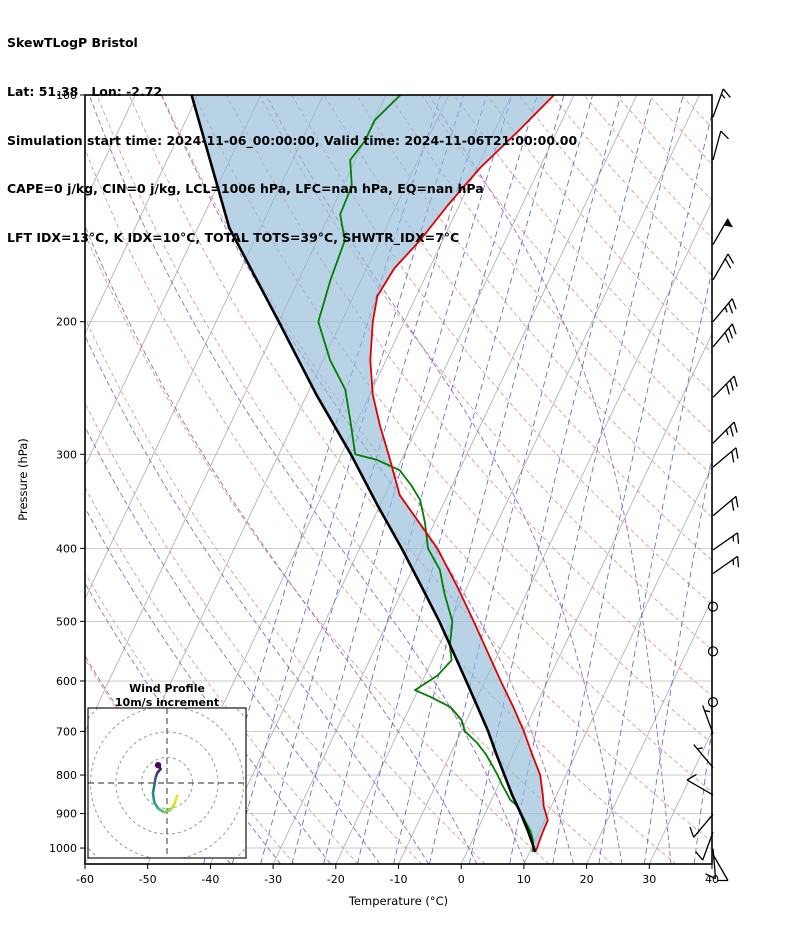 The image size is (794, 937). Describe the element at coordinates (23, 479) in the screenshot. I see `y-axis-label: Pressure (hPa)` at that location.